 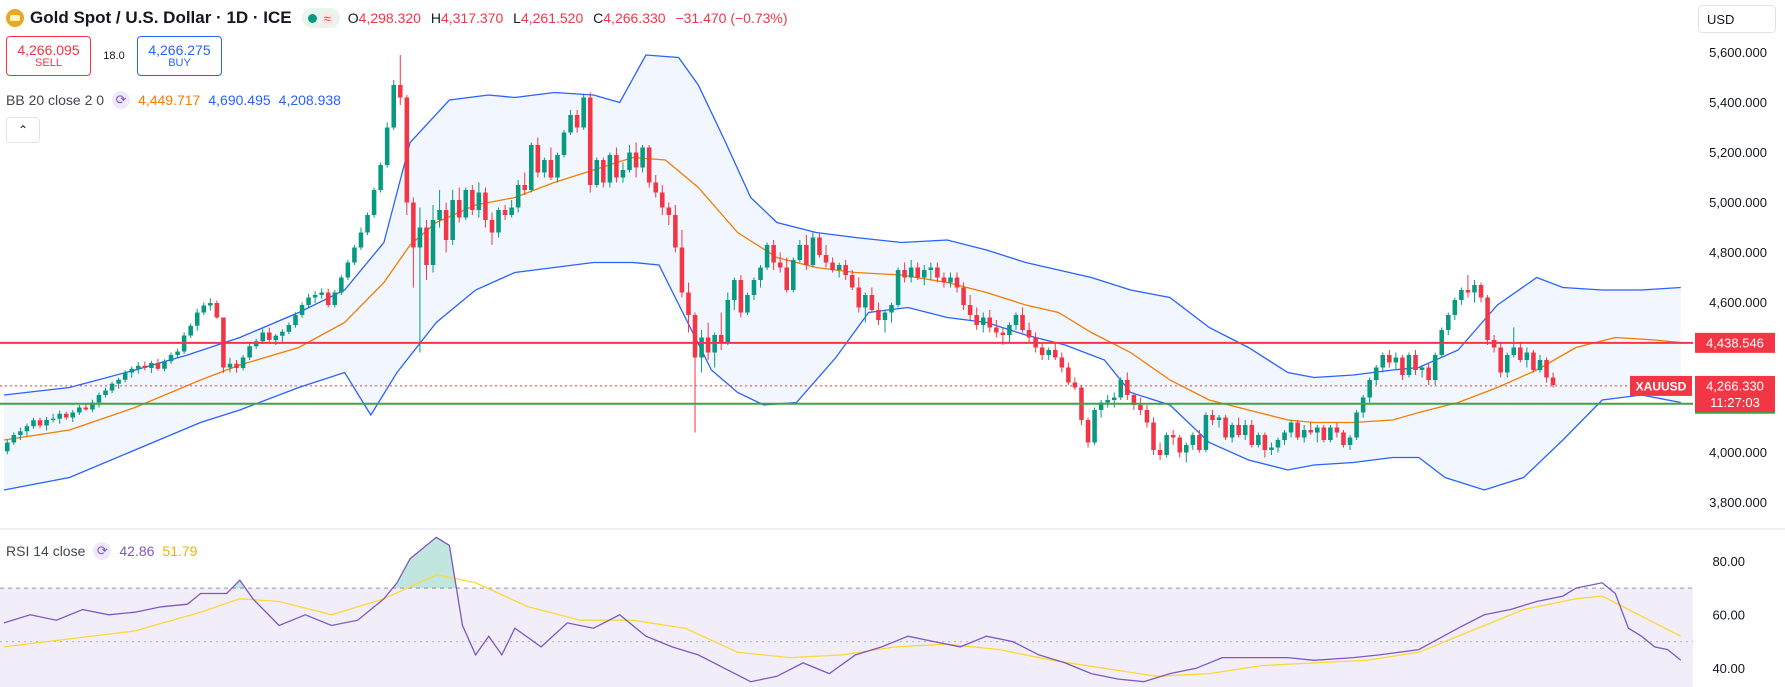 What do you see at coordinates (137, 551) in the screenshot?
I see `rsi-value: 42.86` at bounding box center [137, 551].